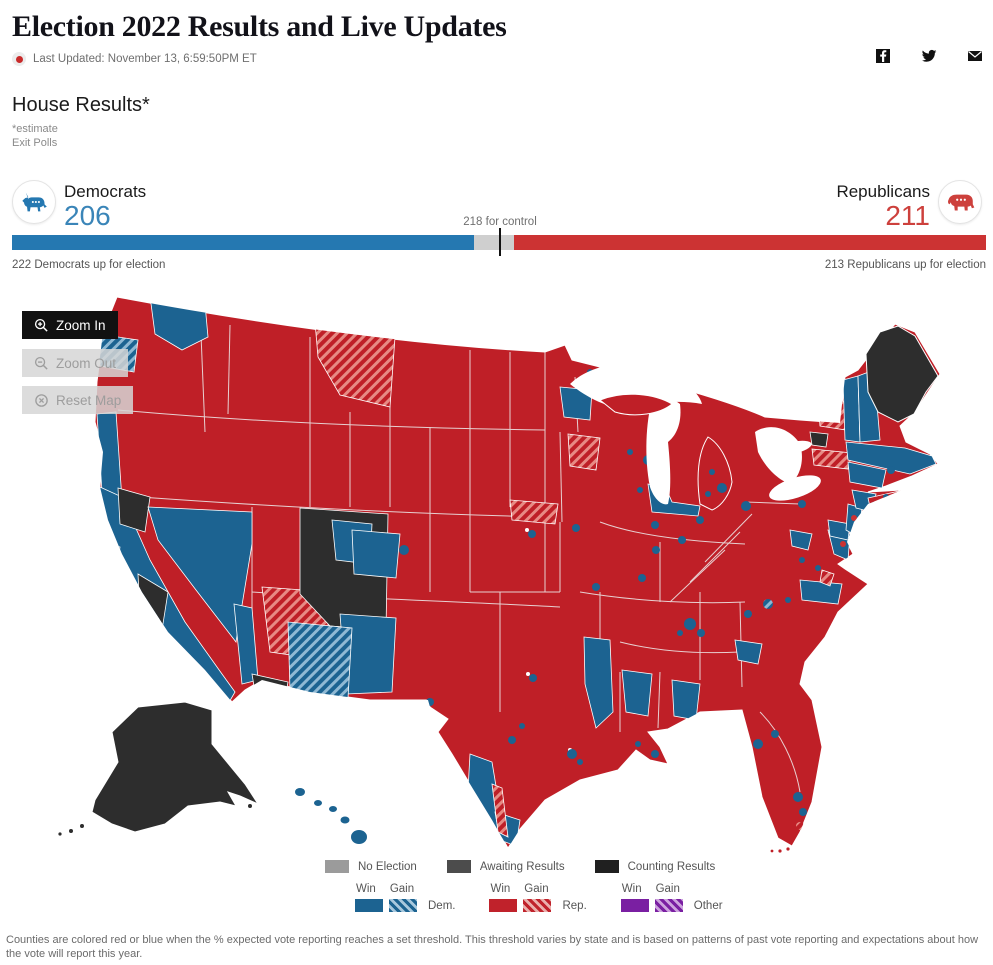  Describe the element at coordinates (41, 363) in the screenshot. I see `magnifier-minus-icon` at that location.